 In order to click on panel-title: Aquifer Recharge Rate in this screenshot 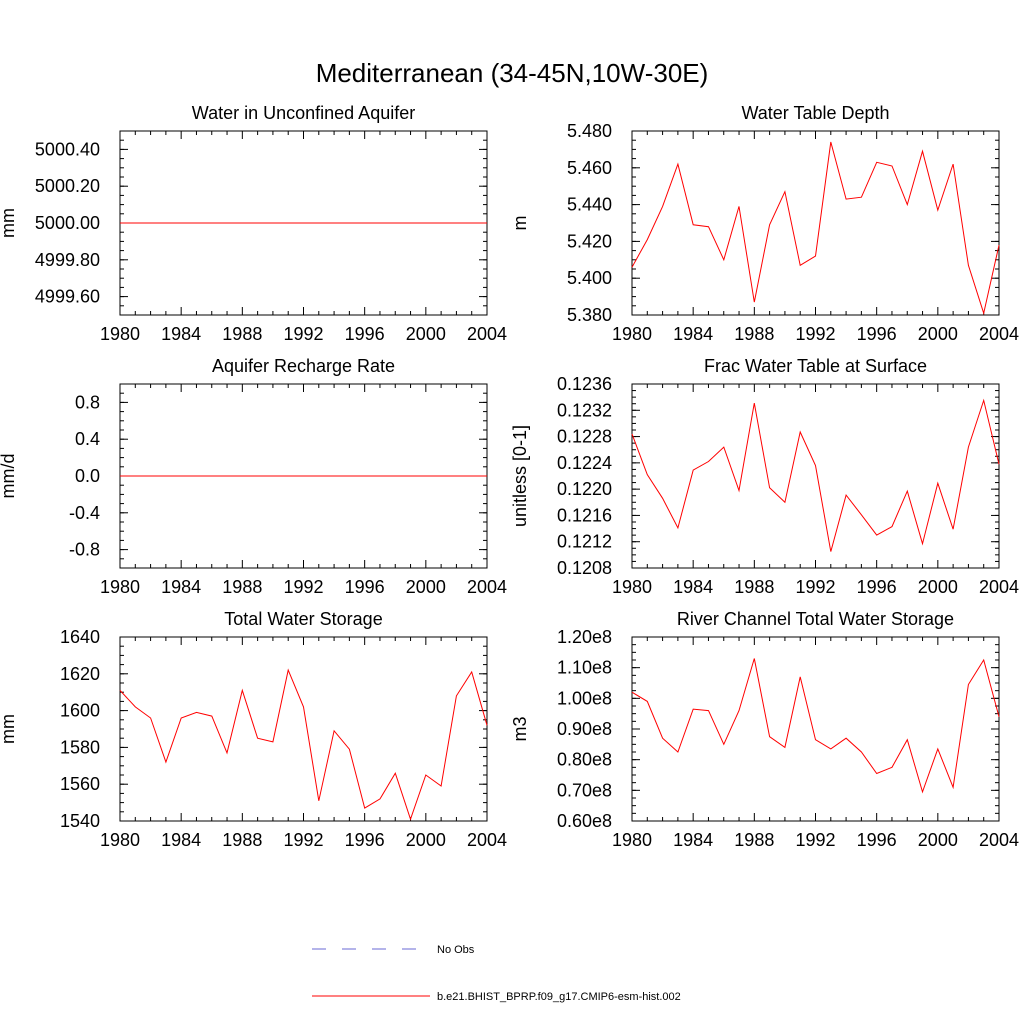, I will do `click(303, 366)`.